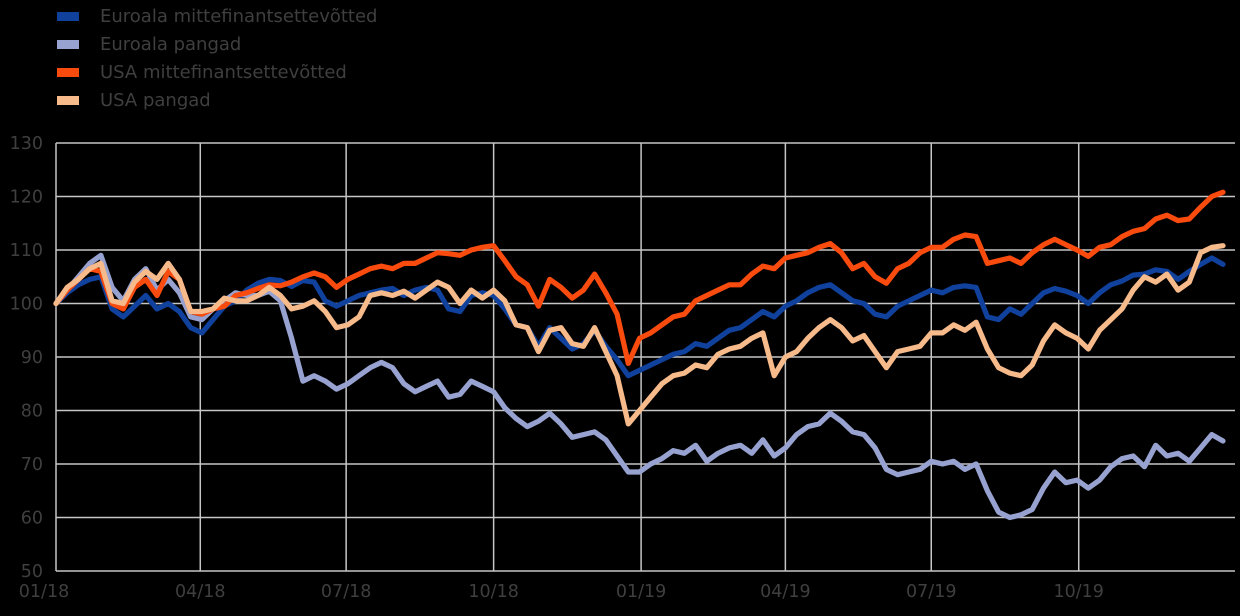  I want to click on legend-item-euroala-pangad: Euroala pangad, so click(217, 44).